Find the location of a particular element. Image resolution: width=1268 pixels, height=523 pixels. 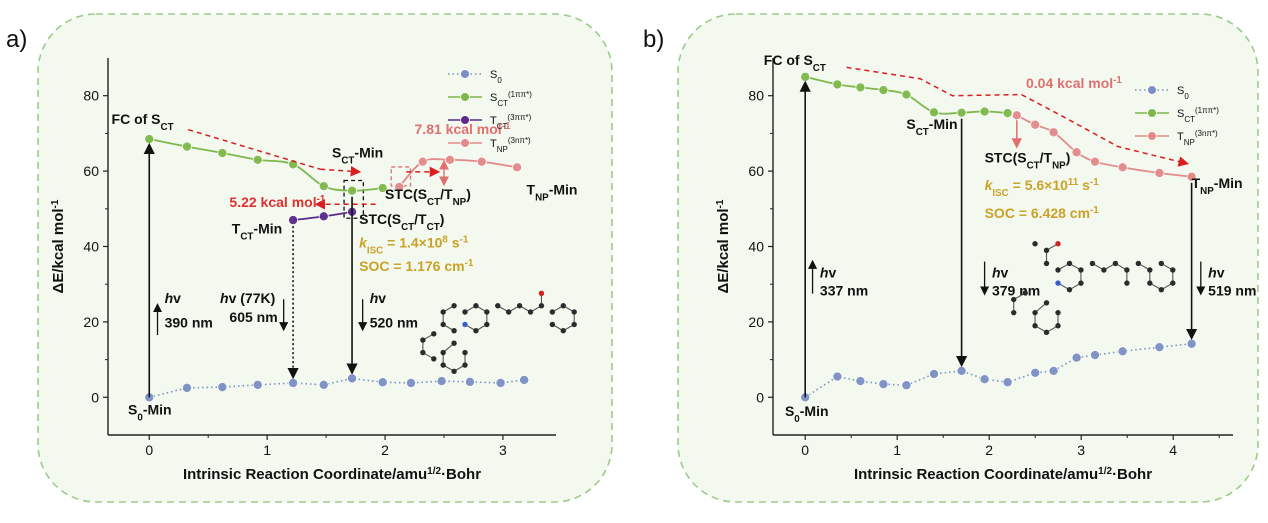

text-part: ISC is located at coordinates (1000, 192).